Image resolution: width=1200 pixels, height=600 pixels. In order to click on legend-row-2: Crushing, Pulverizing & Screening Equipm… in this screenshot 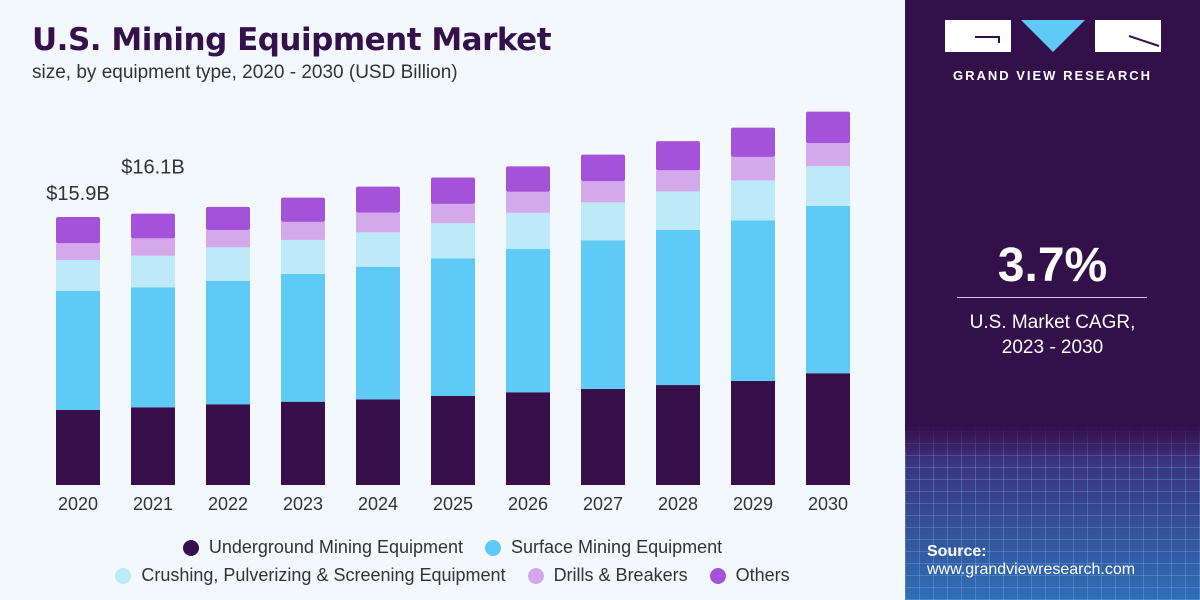, I will do `click(452, 575)`.